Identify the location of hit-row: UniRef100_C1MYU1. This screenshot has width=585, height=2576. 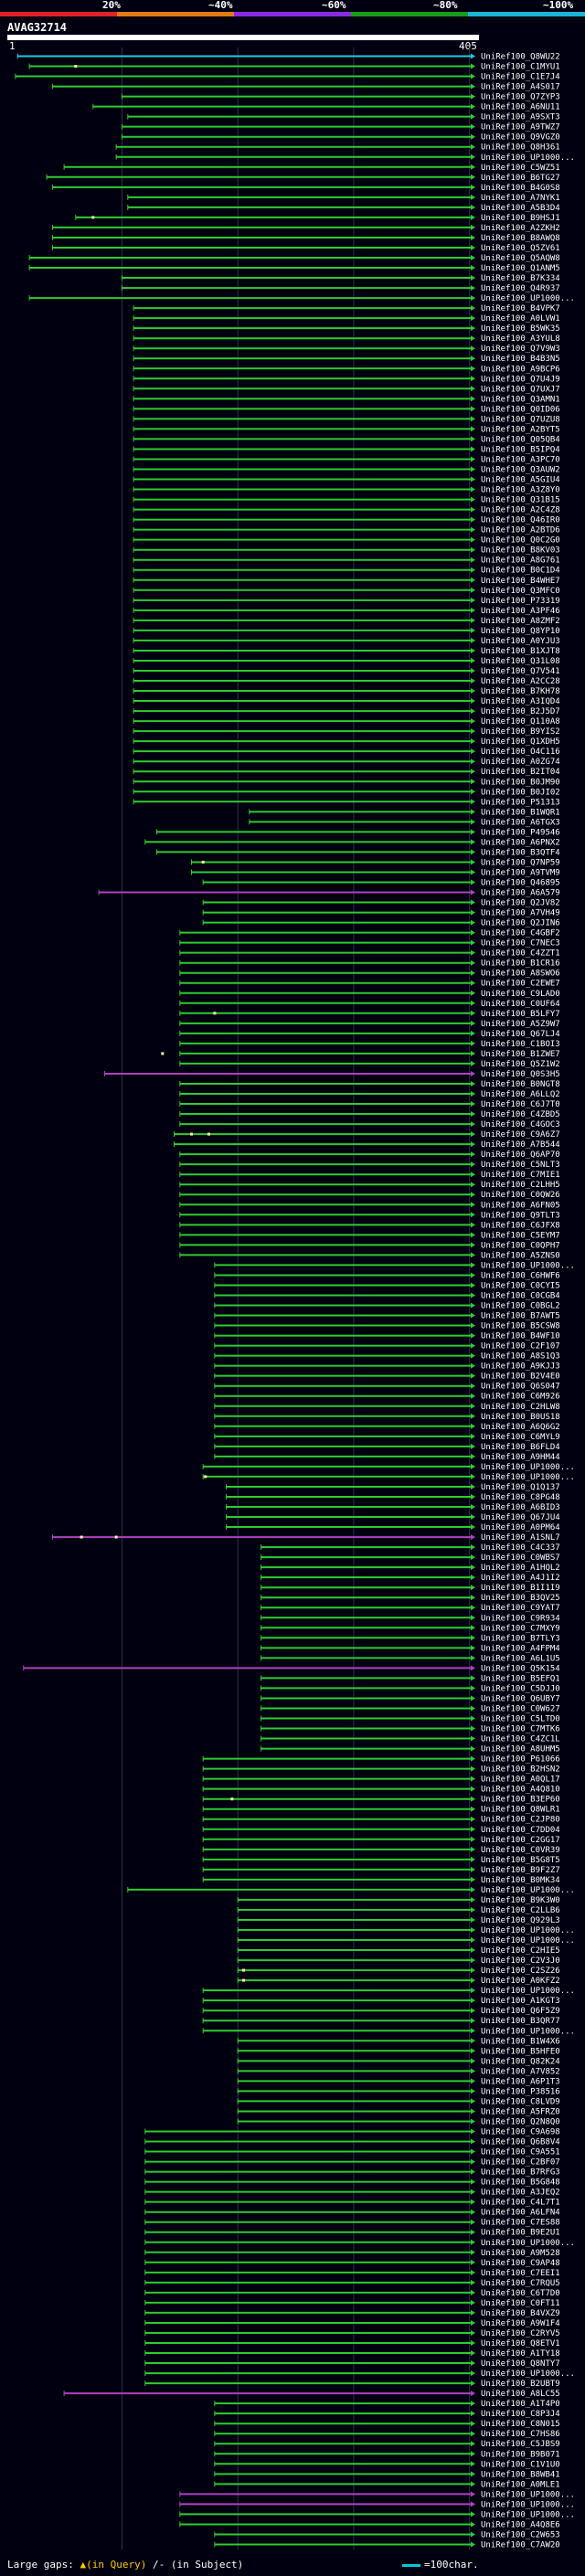
(294, 67).